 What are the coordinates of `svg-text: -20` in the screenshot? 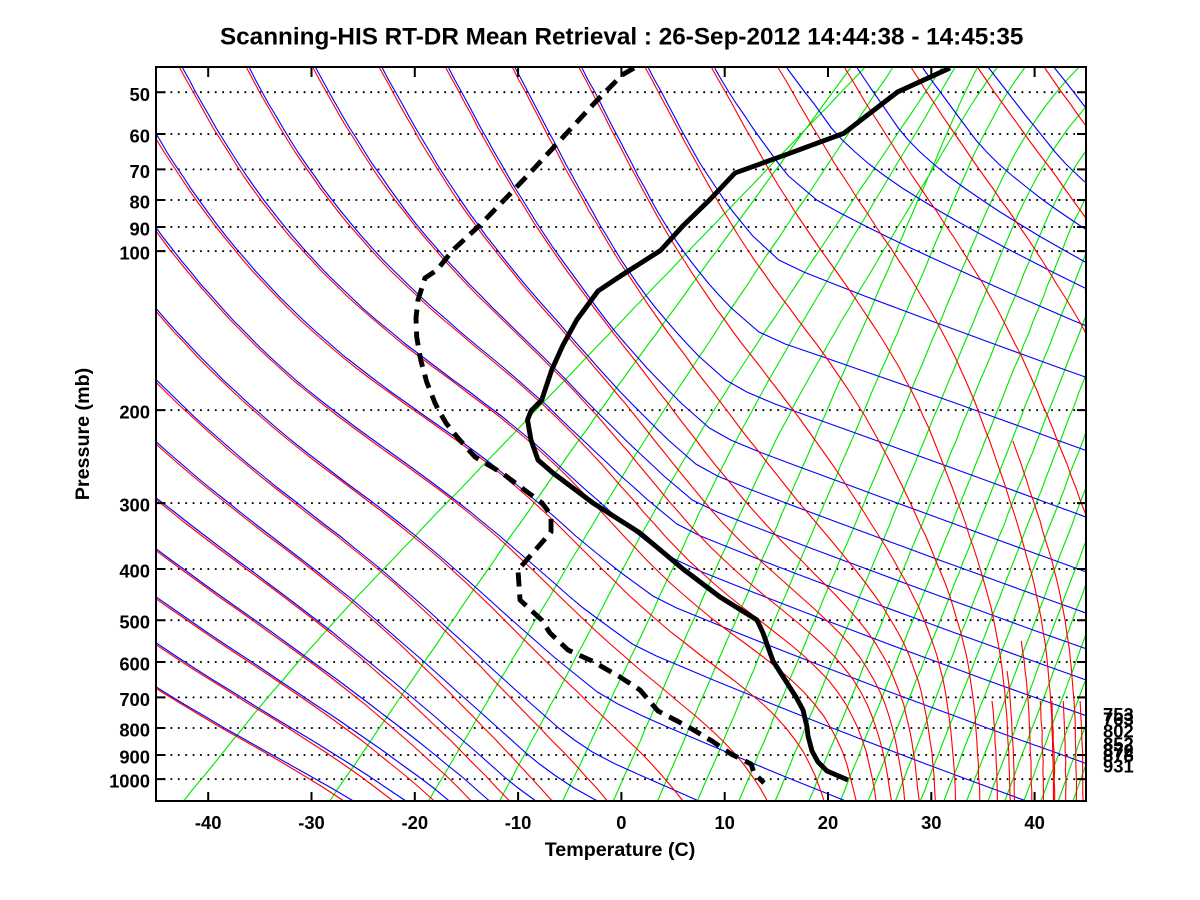 It's located at (415, 822).